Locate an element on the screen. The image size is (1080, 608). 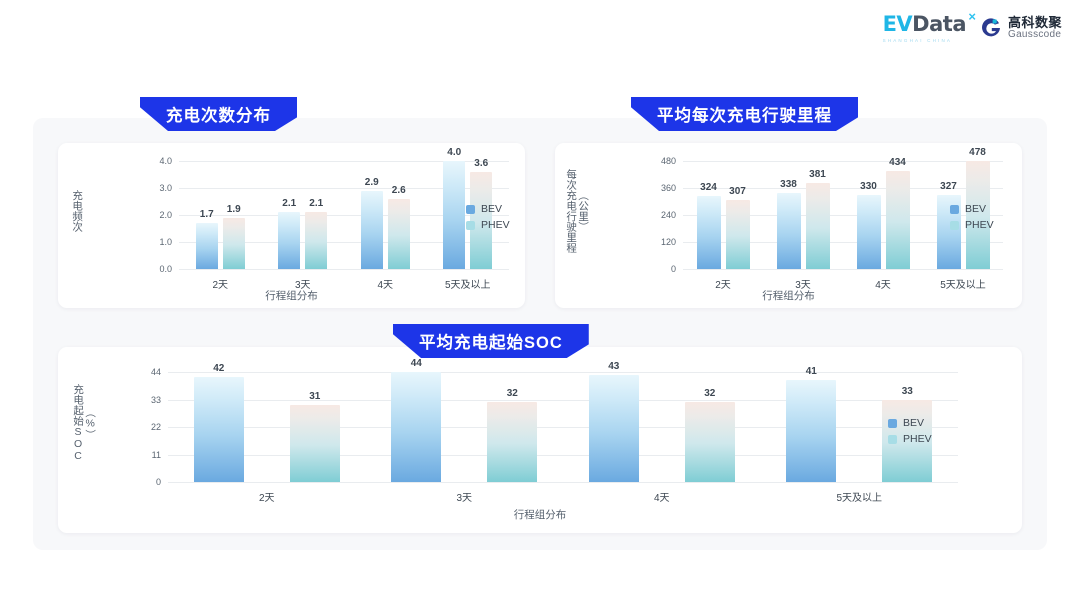
y-axis-tick-label: 240 is located at coordinates (668, 215).